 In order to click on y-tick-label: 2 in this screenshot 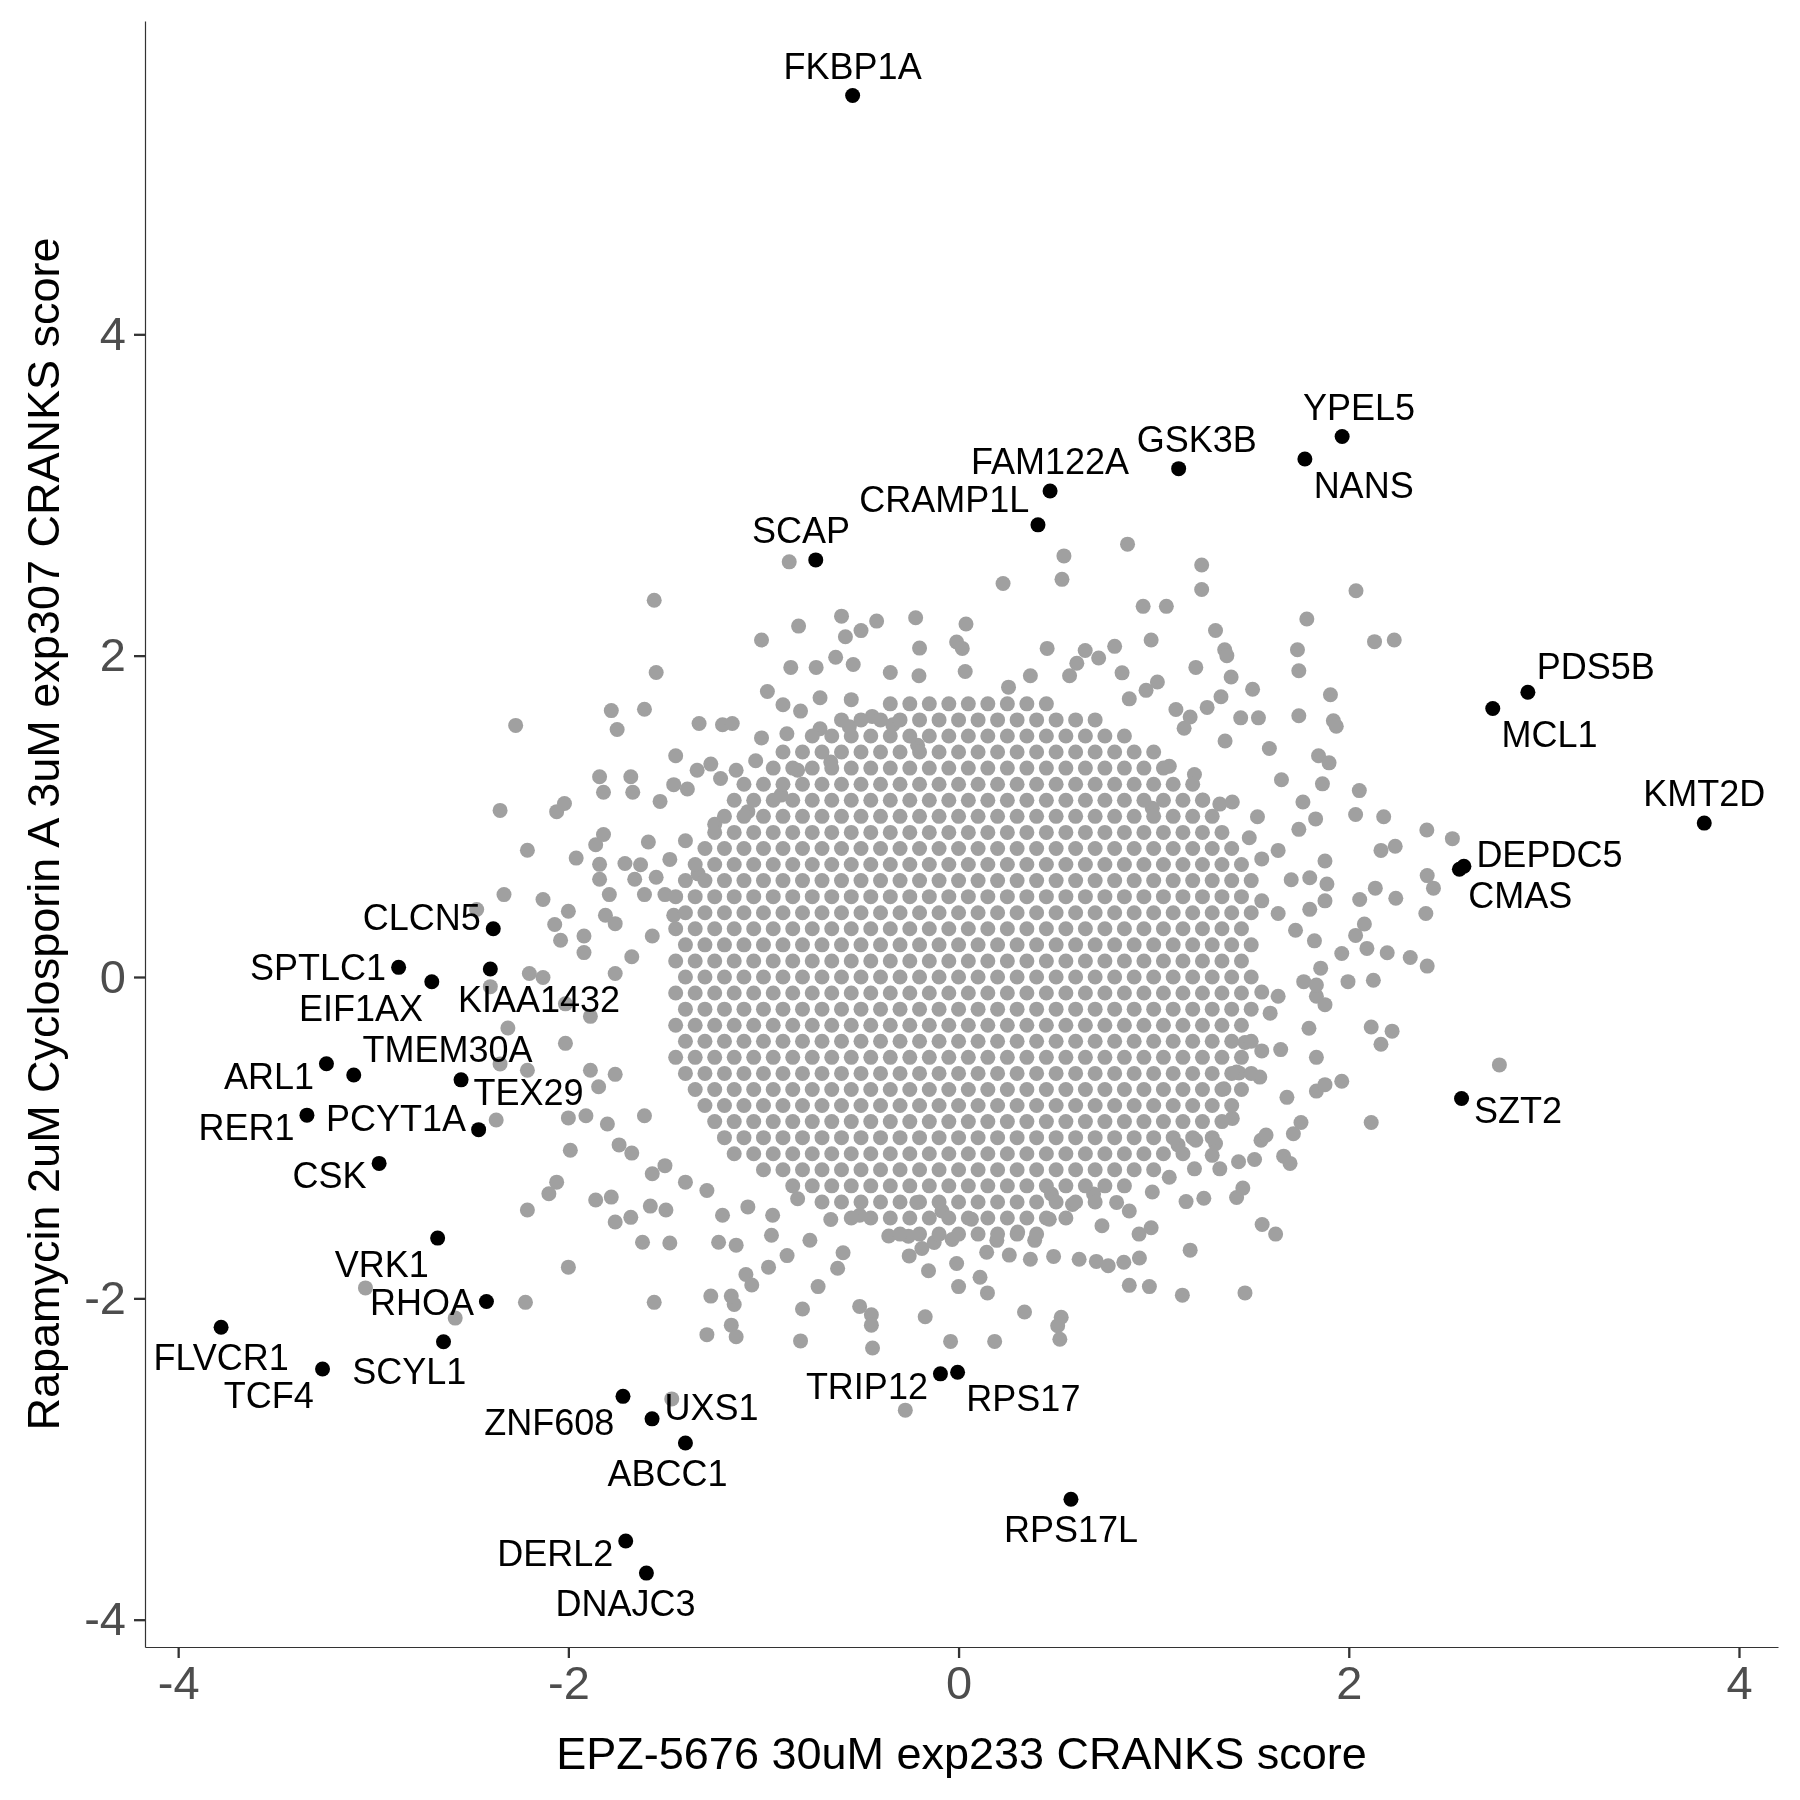, I will do `click(112, 655)`.